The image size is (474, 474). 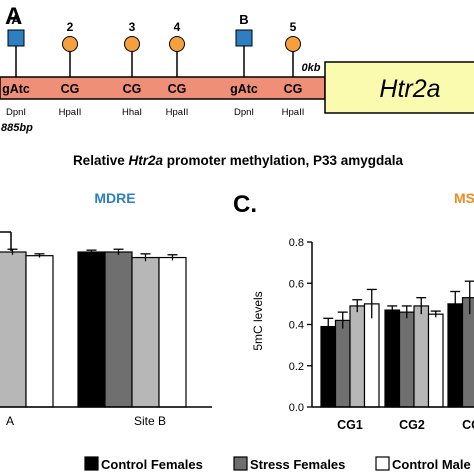 I want to click on gene-label: Htr2a, so click(x=409, y=89).